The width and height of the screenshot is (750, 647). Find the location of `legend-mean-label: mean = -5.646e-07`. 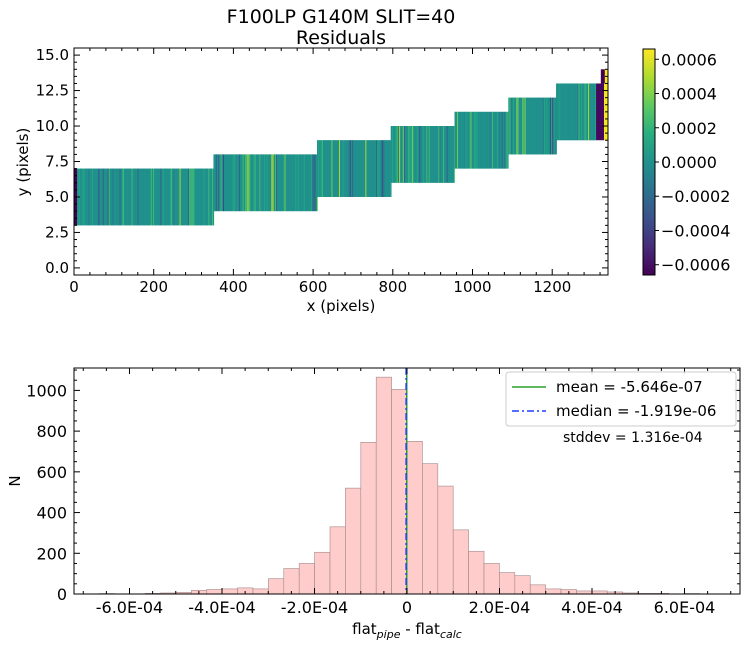

legend-mean-label: mean = -5.646e-07 is located at coordinates (629, 387).